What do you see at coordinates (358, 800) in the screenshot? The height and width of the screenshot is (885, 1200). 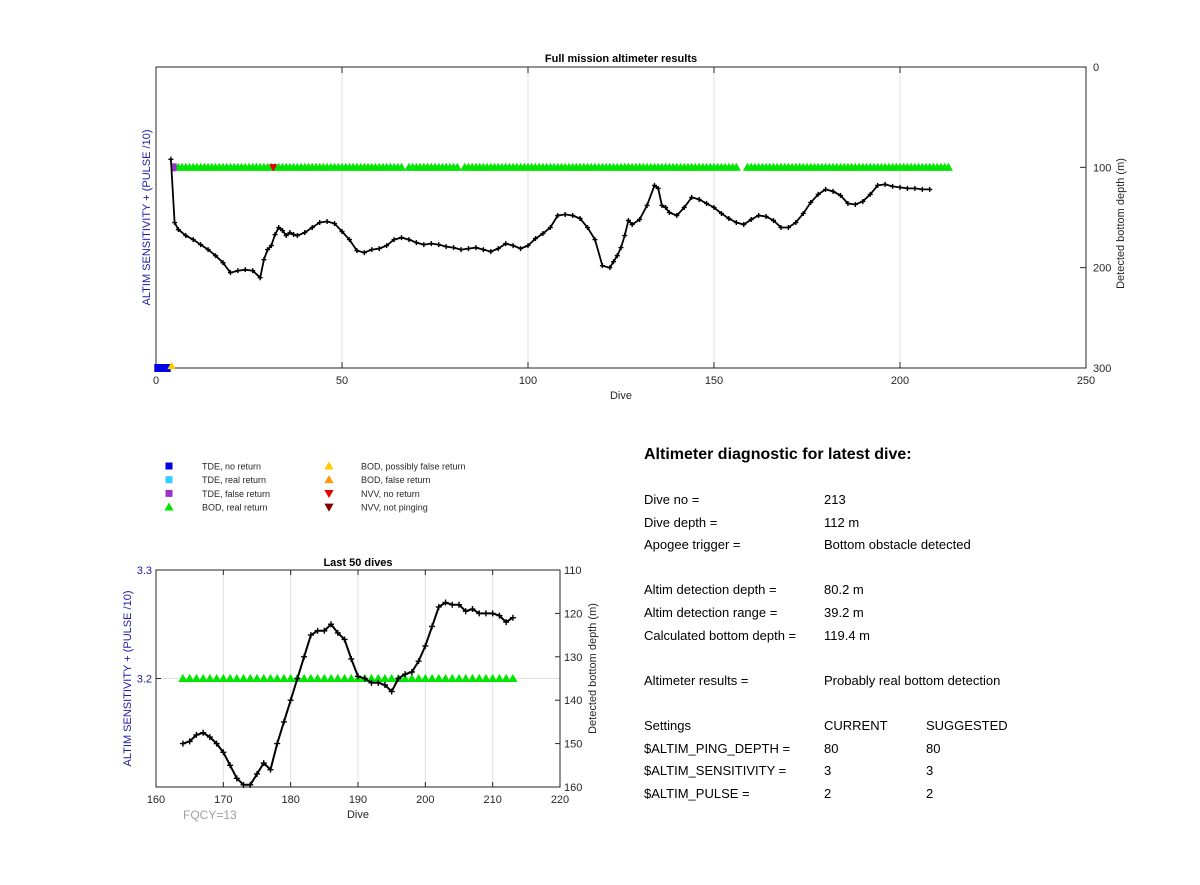 I see `x-tick-label: 190` at bounding box center [358, 800].